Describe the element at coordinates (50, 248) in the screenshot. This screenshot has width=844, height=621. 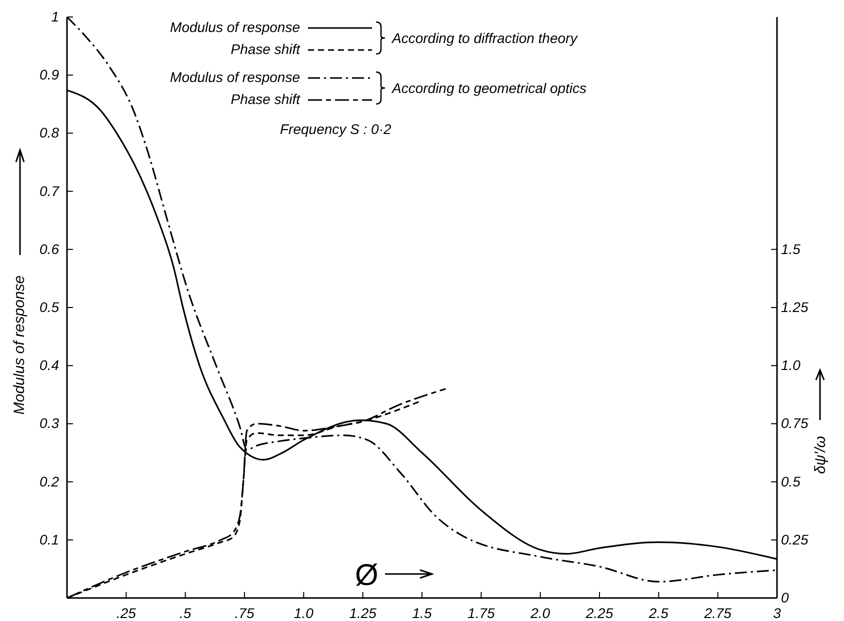
I see `y-tick-label: 0.6` at that location.